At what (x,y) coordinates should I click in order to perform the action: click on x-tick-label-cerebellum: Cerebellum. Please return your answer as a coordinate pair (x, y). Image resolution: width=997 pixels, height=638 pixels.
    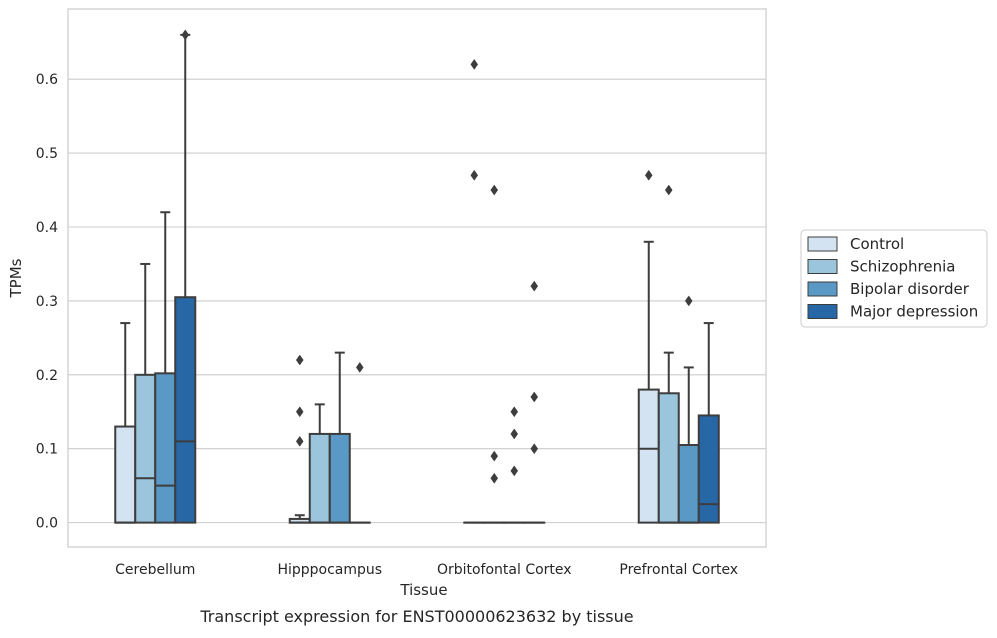
    Looking at the image, I should click on (155, 570).